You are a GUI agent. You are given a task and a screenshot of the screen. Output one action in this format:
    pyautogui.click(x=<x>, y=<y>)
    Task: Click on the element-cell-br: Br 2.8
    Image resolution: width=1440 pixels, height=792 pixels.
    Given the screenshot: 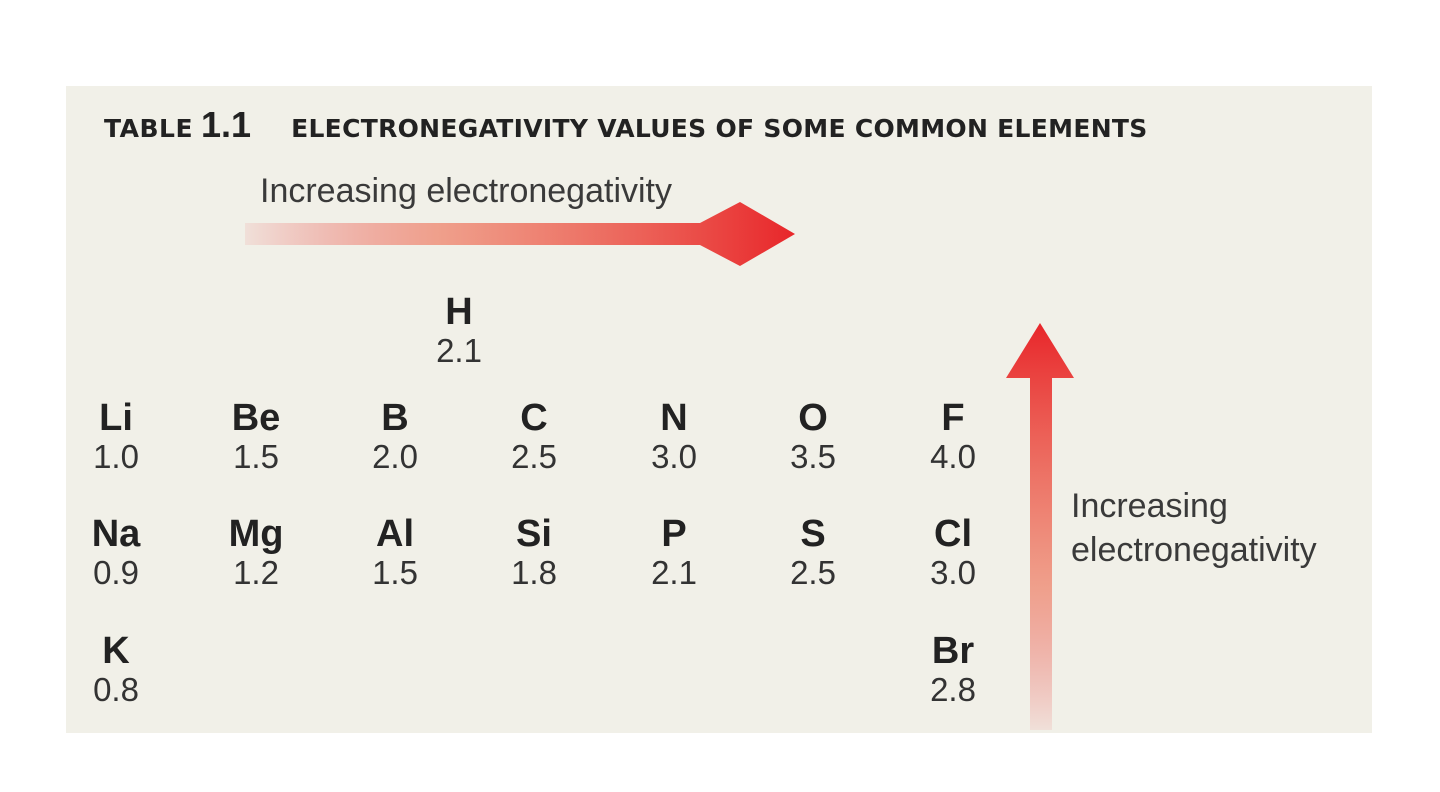 What is the action you would take?
    pyautogui.click(x=953, y=669)
    